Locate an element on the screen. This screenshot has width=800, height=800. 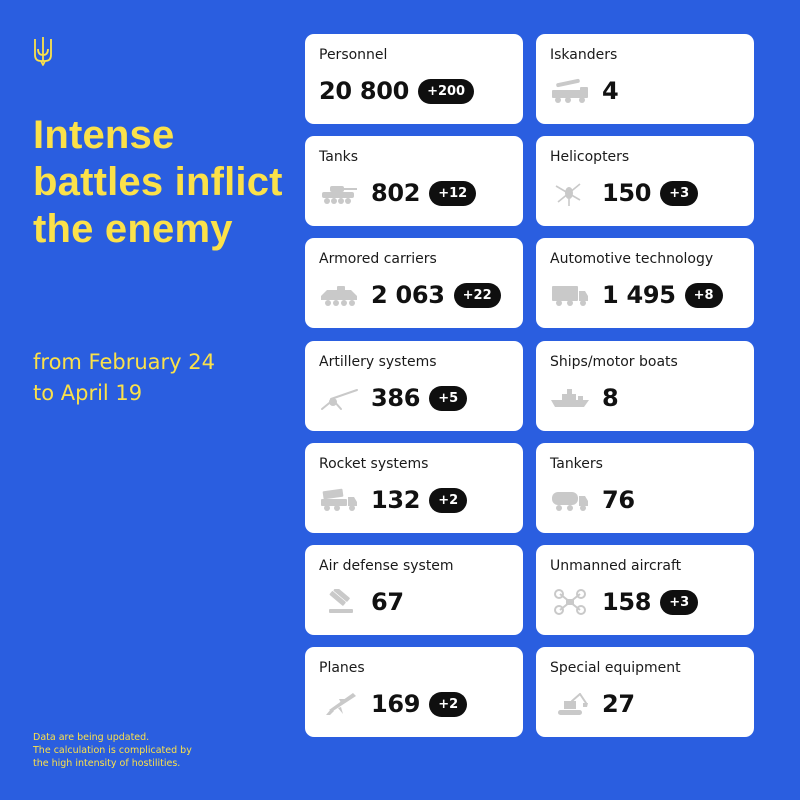
stat-value: 4 is located at coordinates (610, 91).